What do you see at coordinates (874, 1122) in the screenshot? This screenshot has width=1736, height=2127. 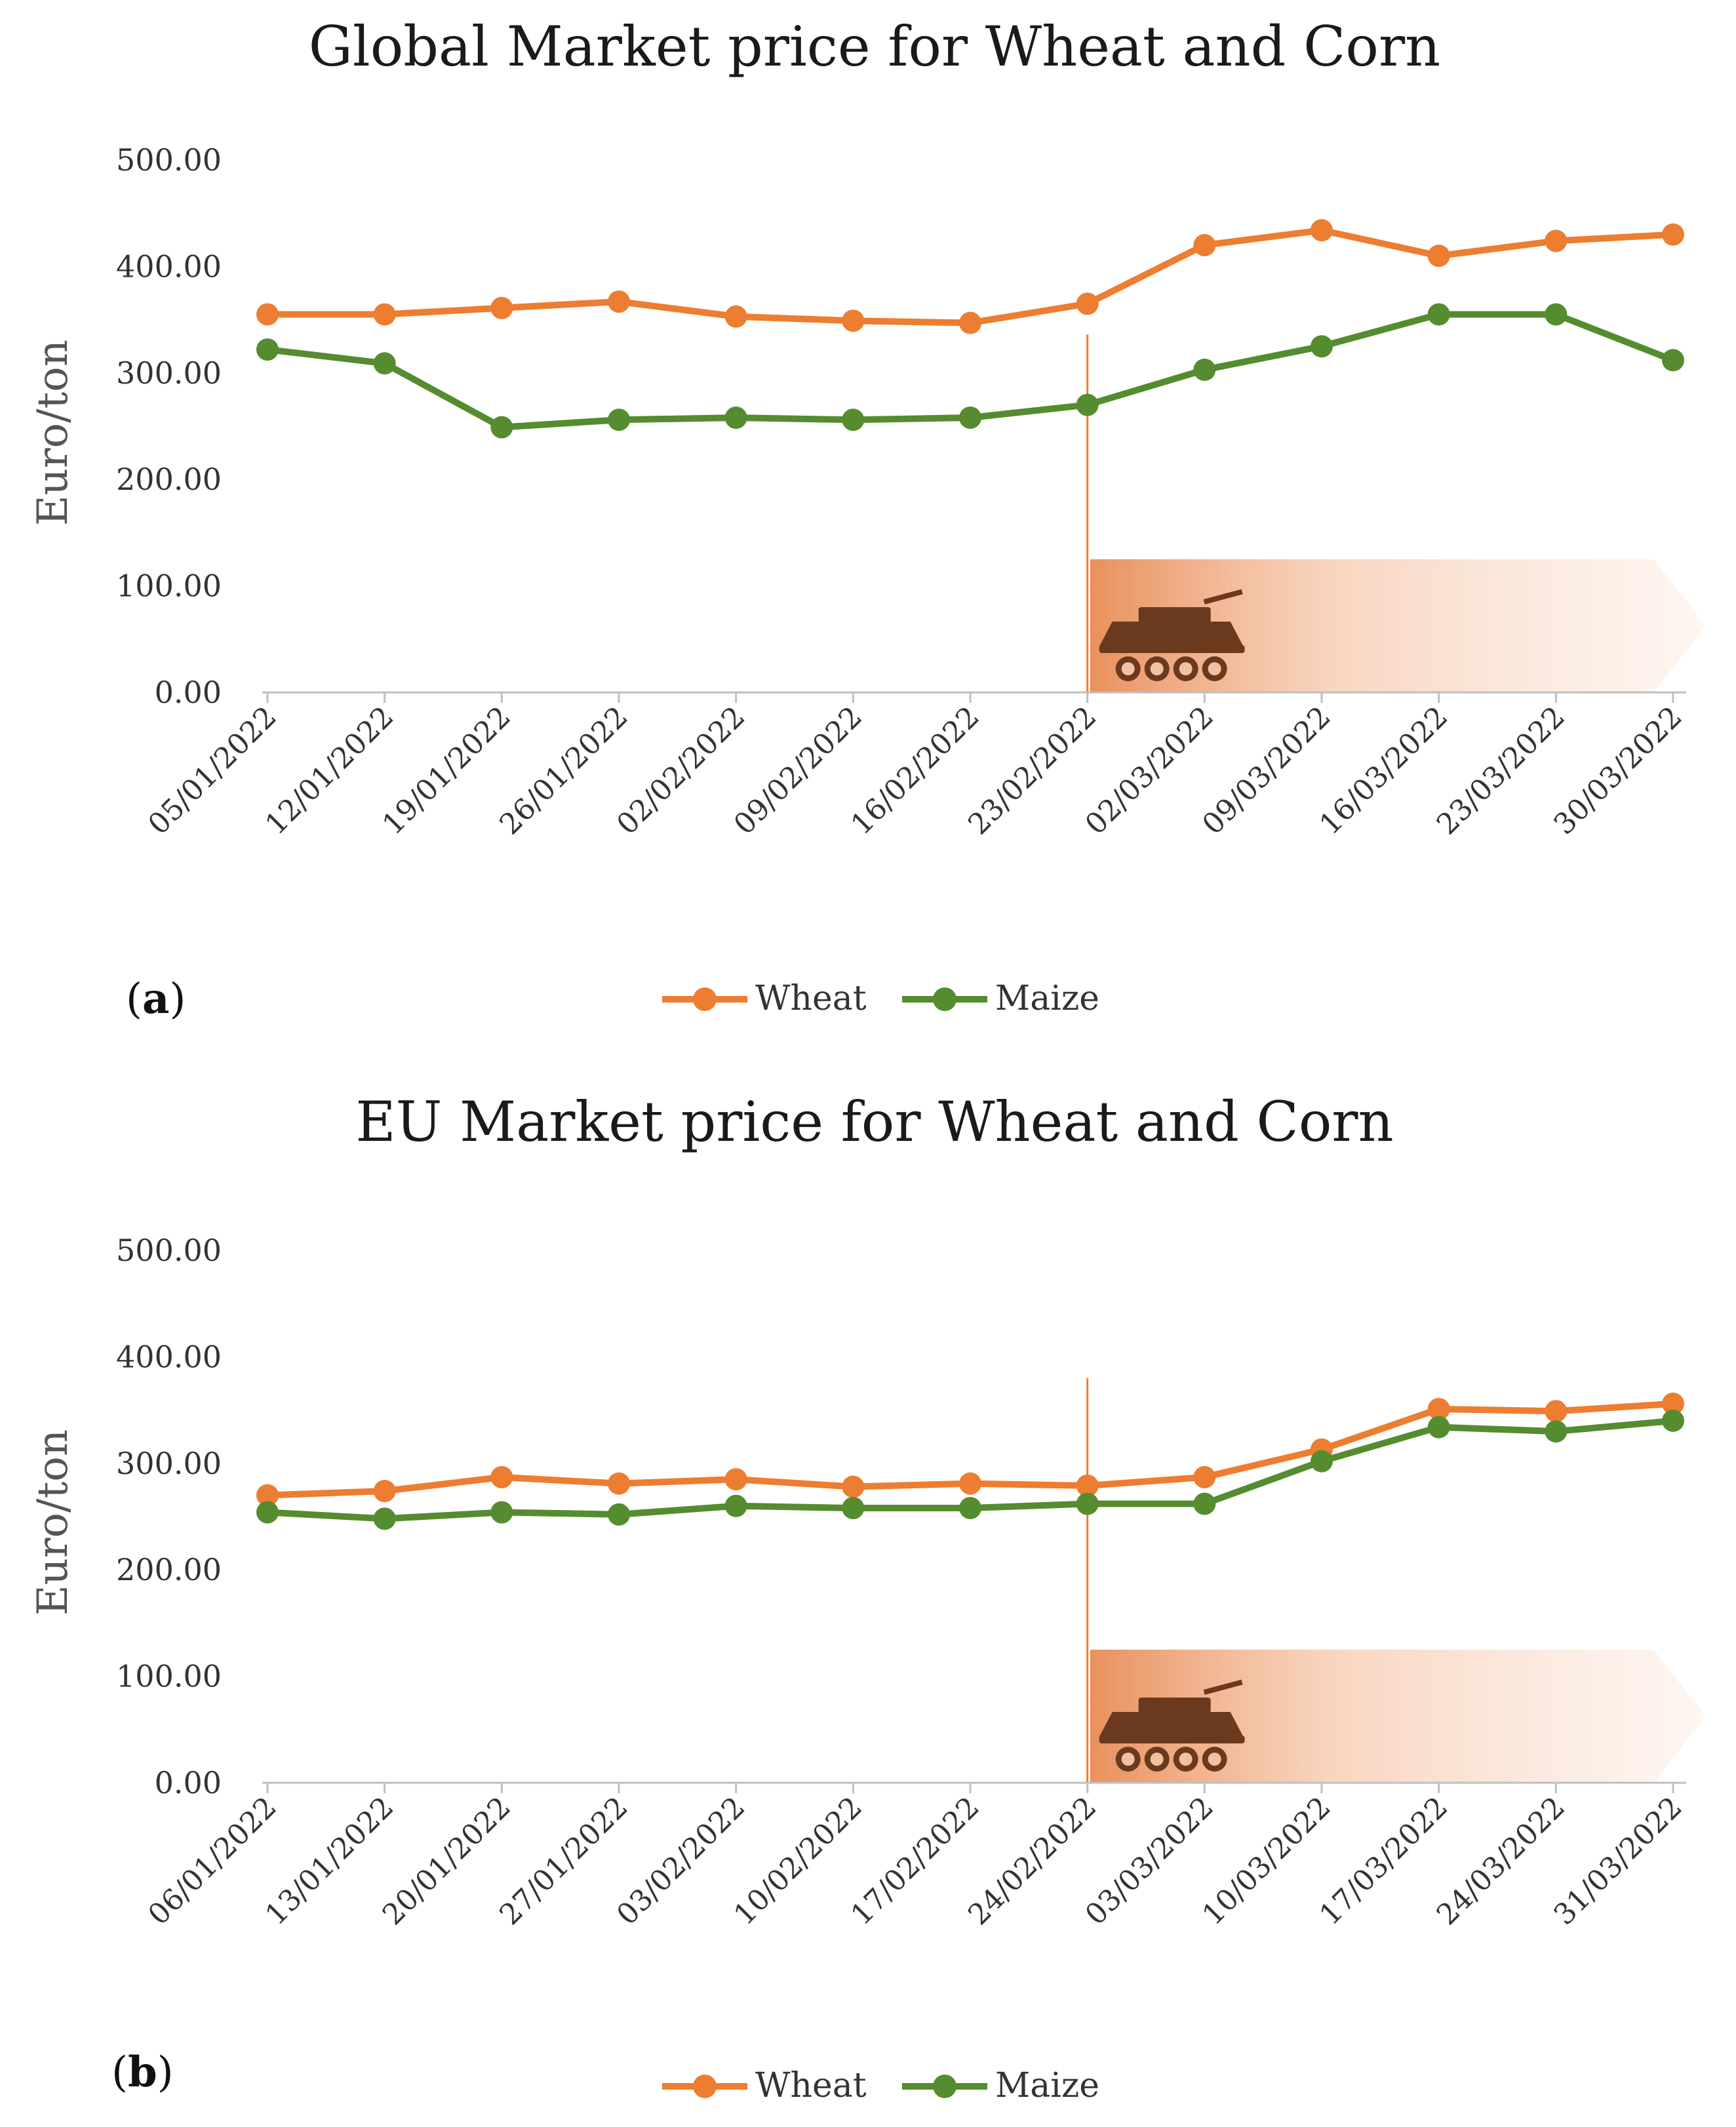 I see `chart-title: EU Market price for Wheat and Corn` at bounding box center [874, 1122].